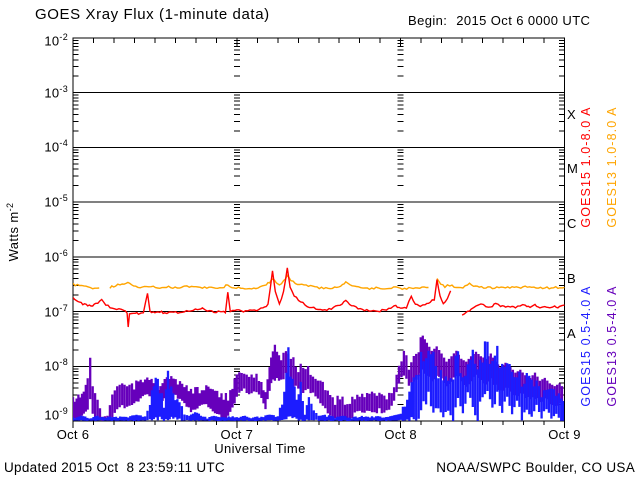 The height and width of the screenshot is (480, 640). I want to click on series-goes15-0-5-4-0-a-legend: GOES15 0.5-4.0 A, so click(586, 346).